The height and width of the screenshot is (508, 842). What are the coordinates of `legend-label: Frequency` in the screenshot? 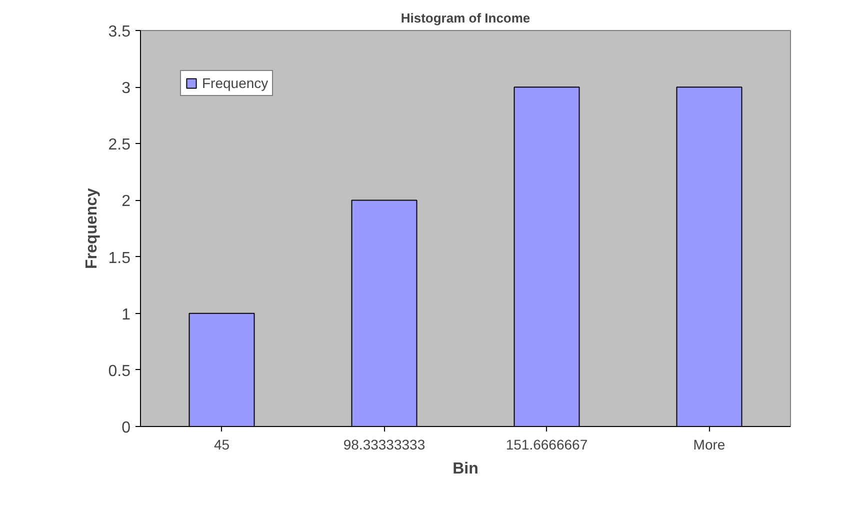 It's located at (235, 83).